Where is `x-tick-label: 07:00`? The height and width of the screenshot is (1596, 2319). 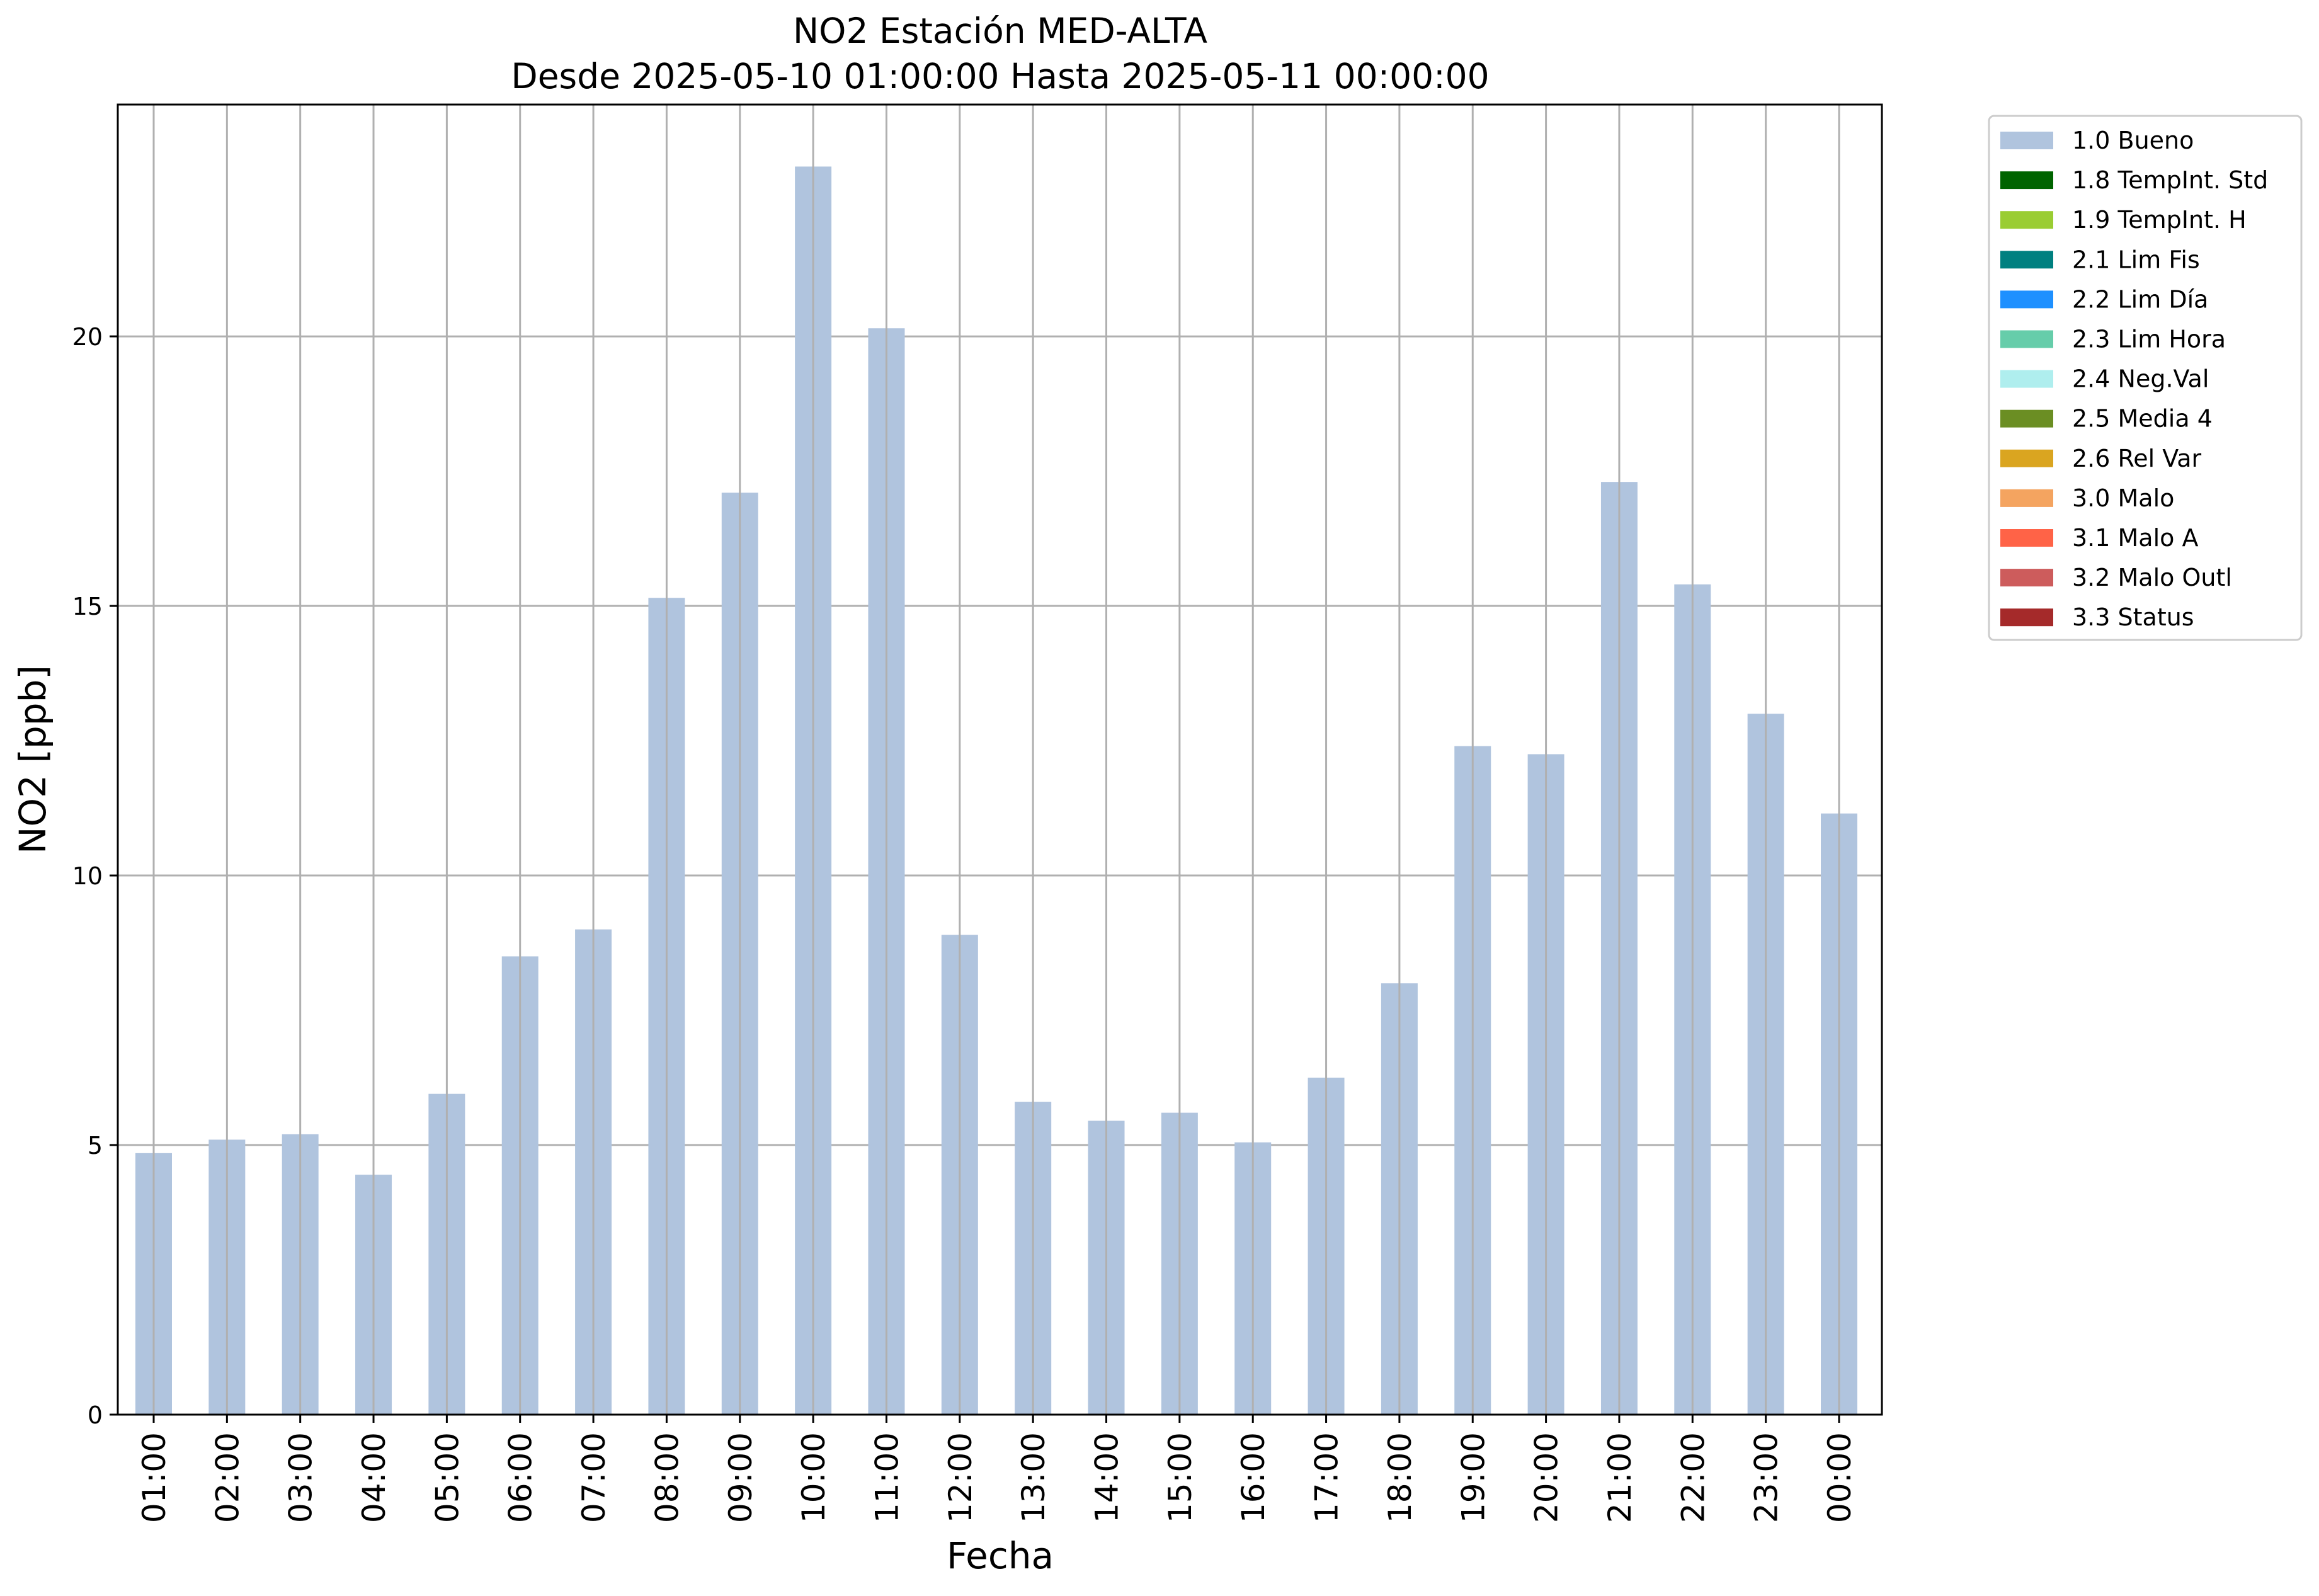 x-tick-label: 07:00 is located at coordinates (594, 1477).